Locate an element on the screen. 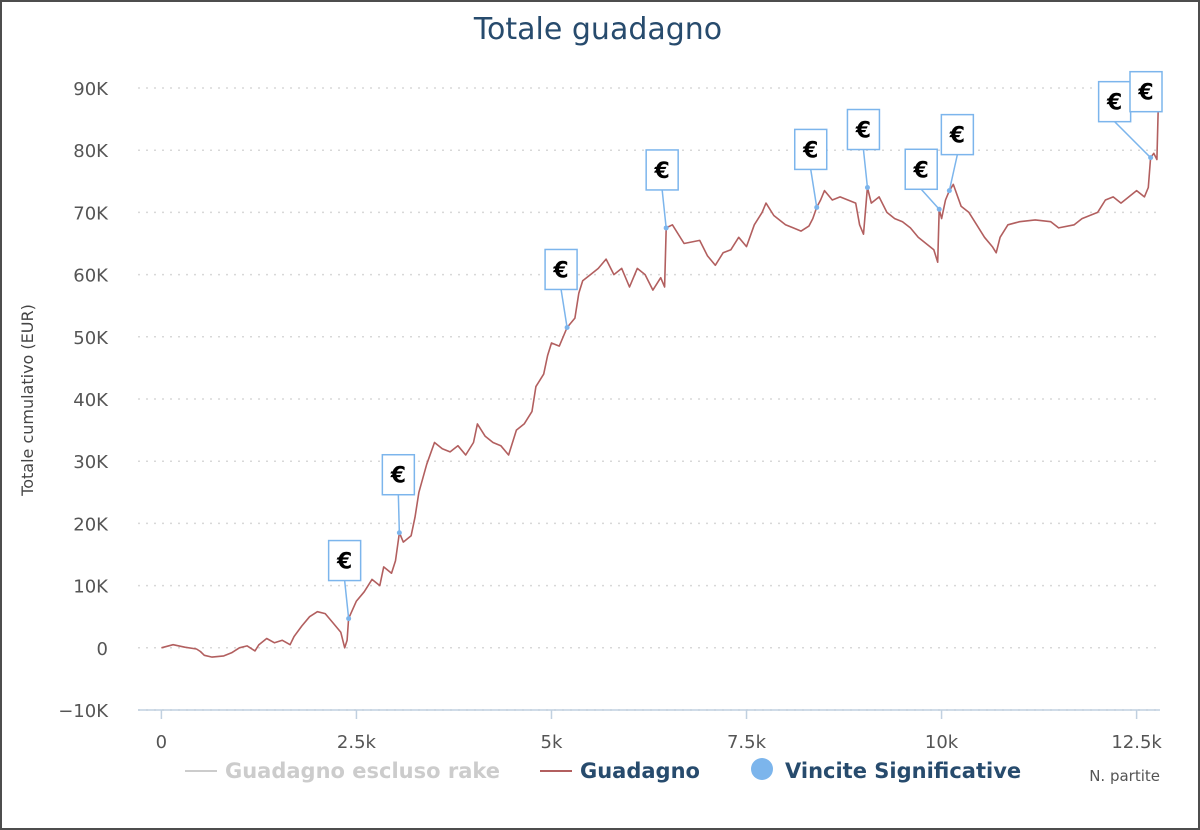  legend-label: Guadagno is located at coordinates (640, 771).